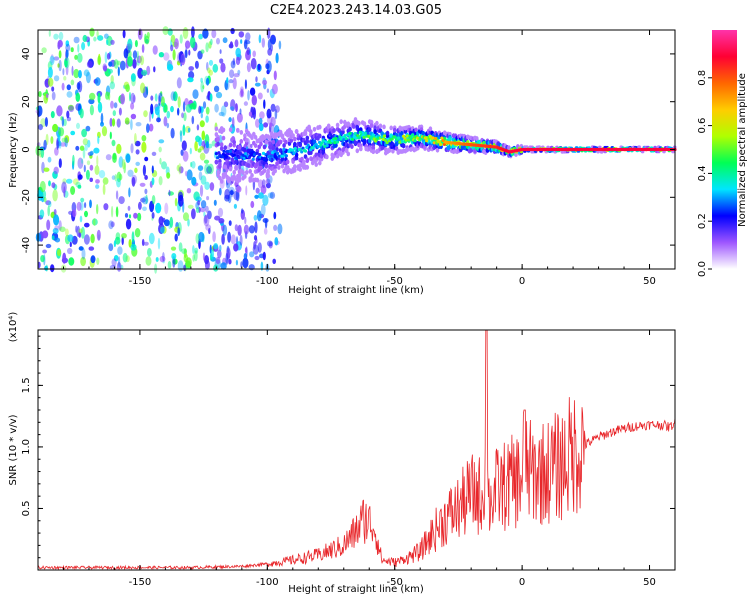  What do you see at coordinates (704, 173) in the screenshot?
I see `colorbar-ticks: 0.0 0.2 0.4 0.6 0.8` at bounding box center [704, 173].